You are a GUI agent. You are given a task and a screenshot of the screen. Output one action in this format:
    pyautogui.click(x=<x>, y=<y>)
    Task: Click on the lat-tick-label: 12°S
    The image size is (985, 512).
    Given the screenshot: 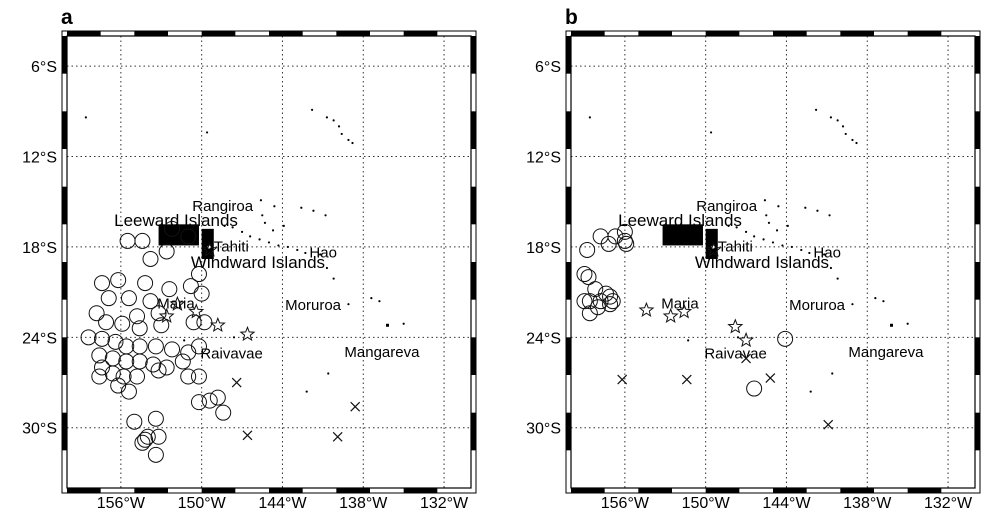 What is the action you would take?
    pyautogui.click(x=39, y=158)
    